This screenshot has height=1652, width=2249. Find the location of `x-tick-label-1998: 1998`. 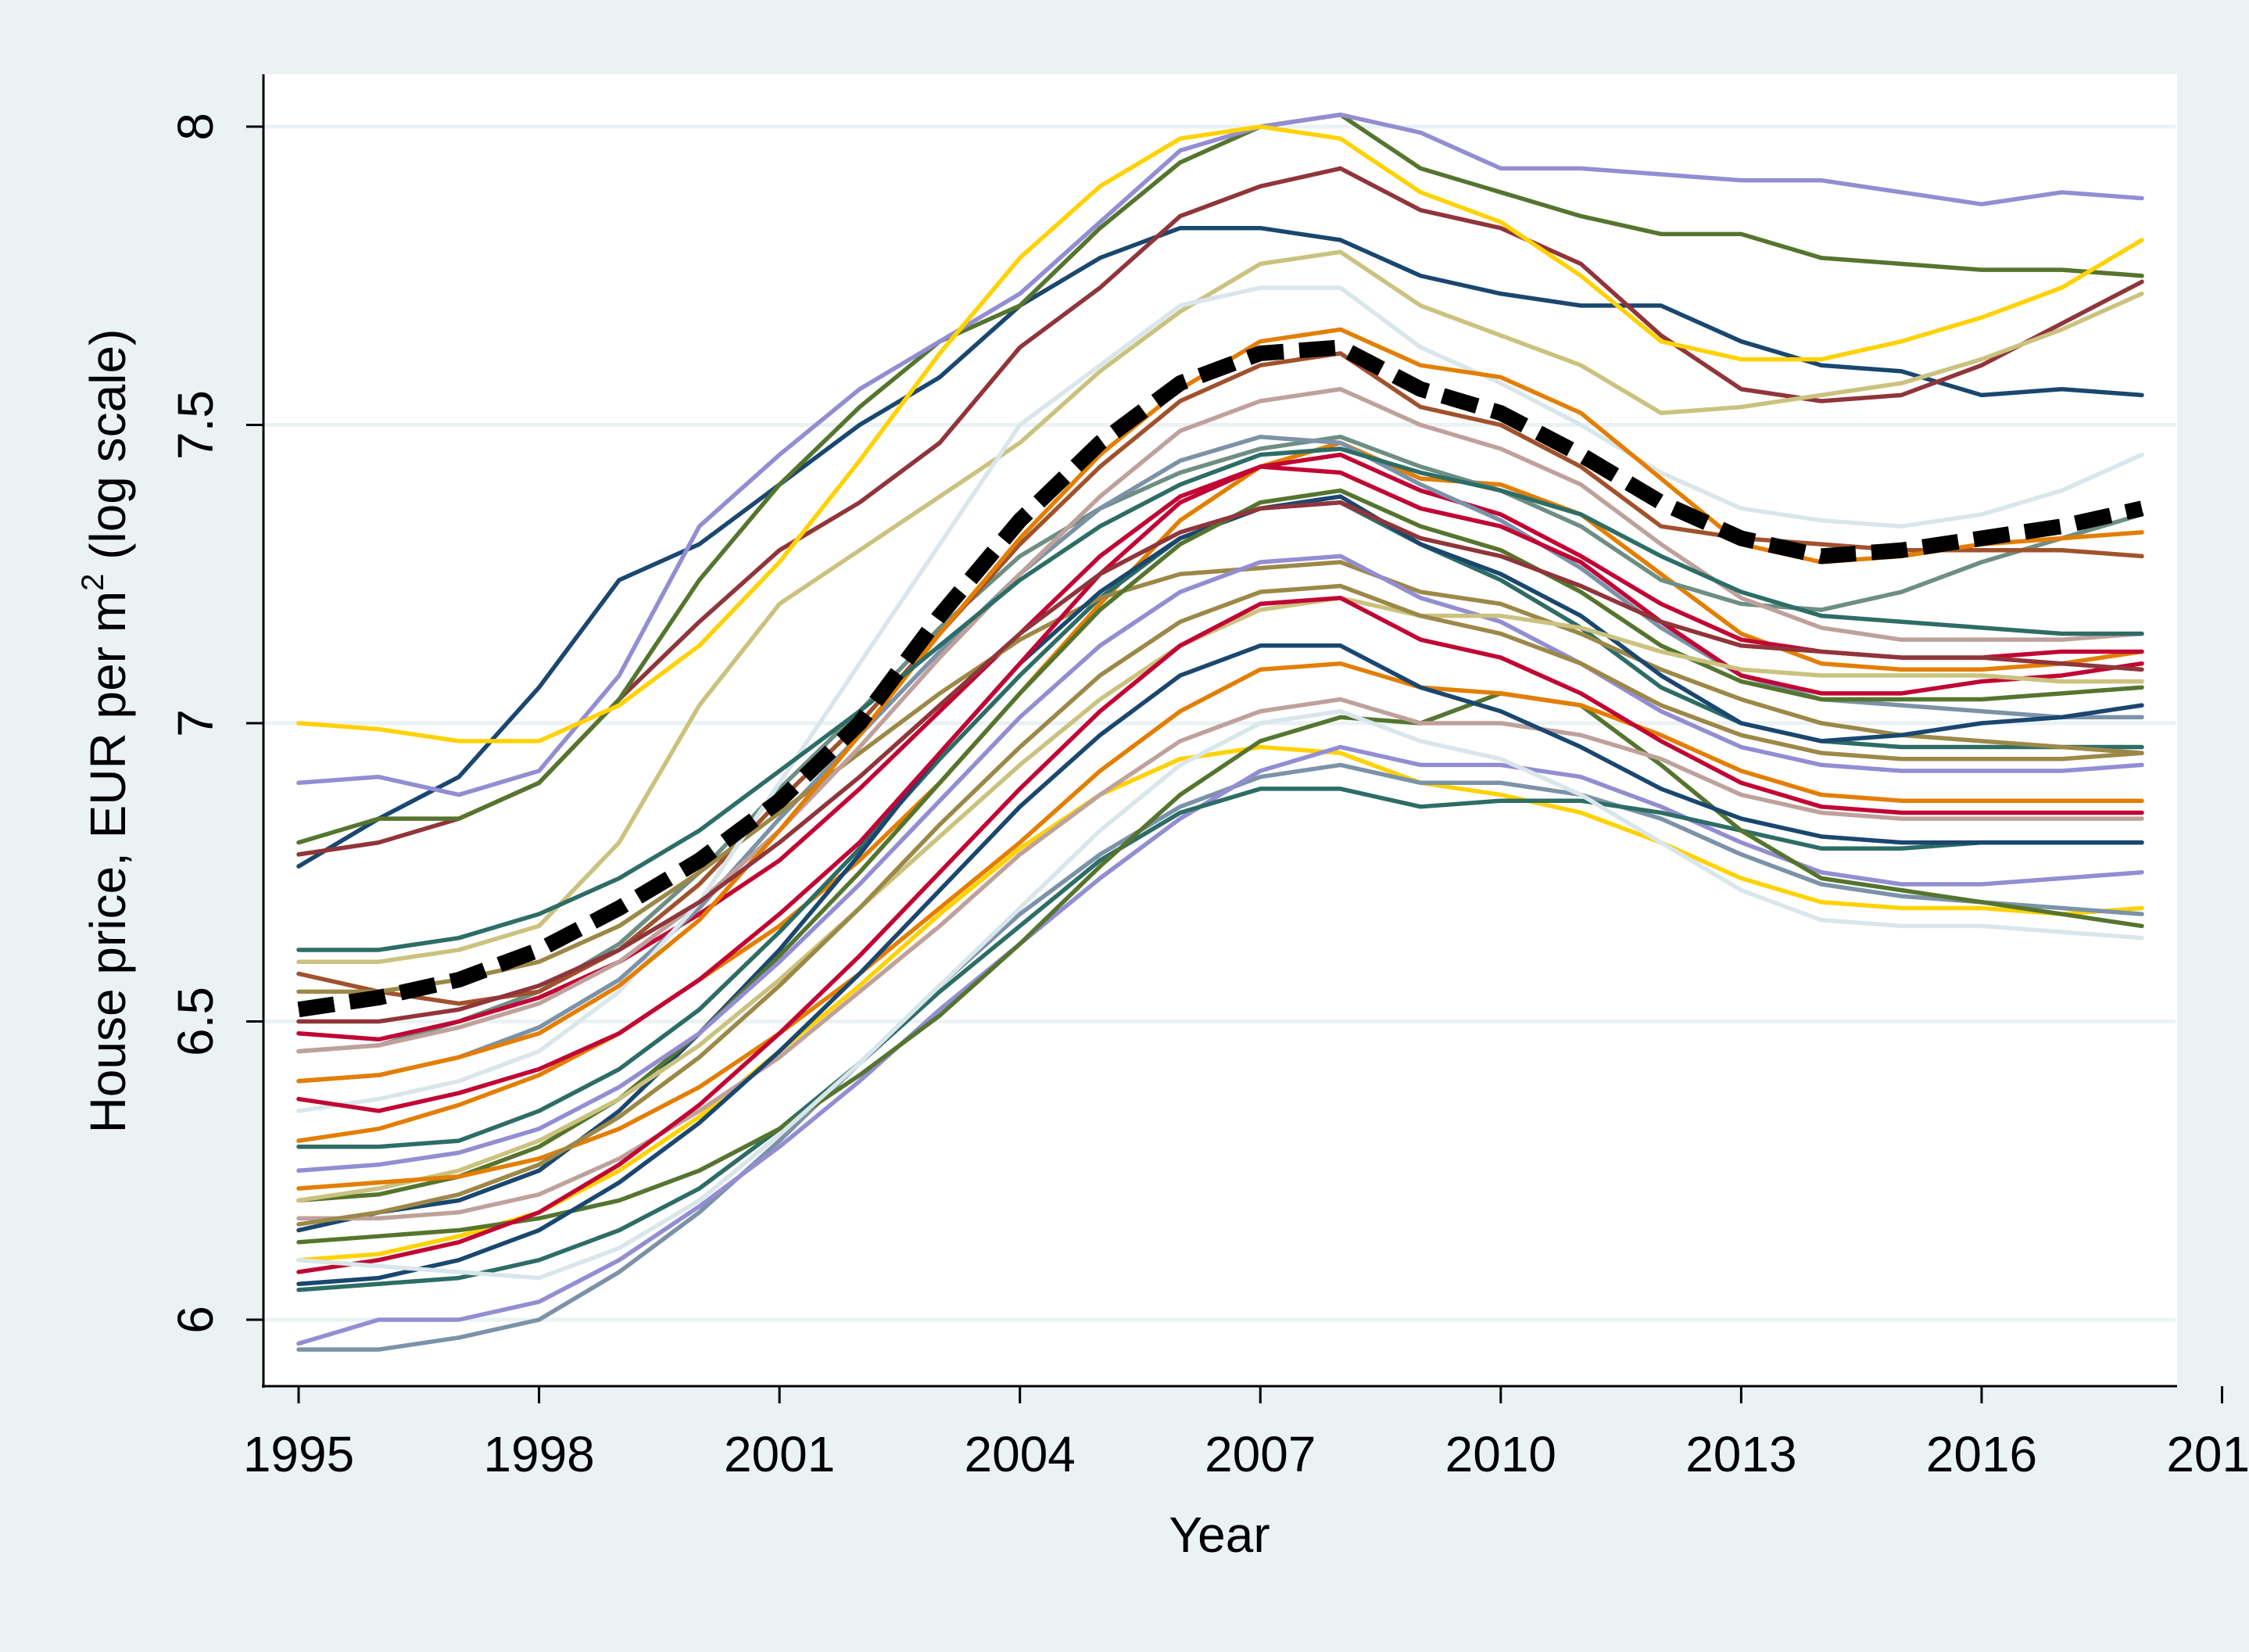

x-tick-label-1998: 1998 is located at coordinates (538, 1454).